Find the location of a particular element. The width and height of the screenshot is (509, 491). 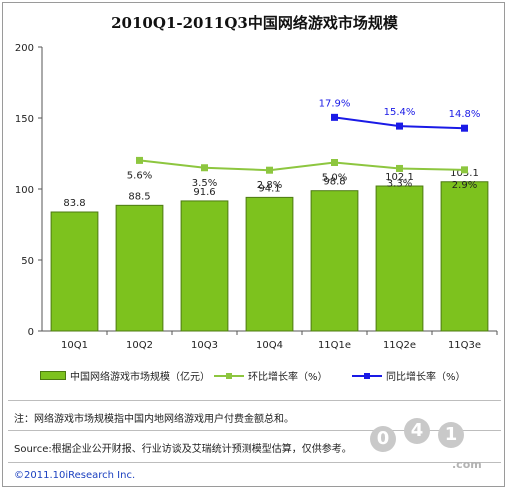

series-value-label: 2.8% is located at coordinates (269, 185).